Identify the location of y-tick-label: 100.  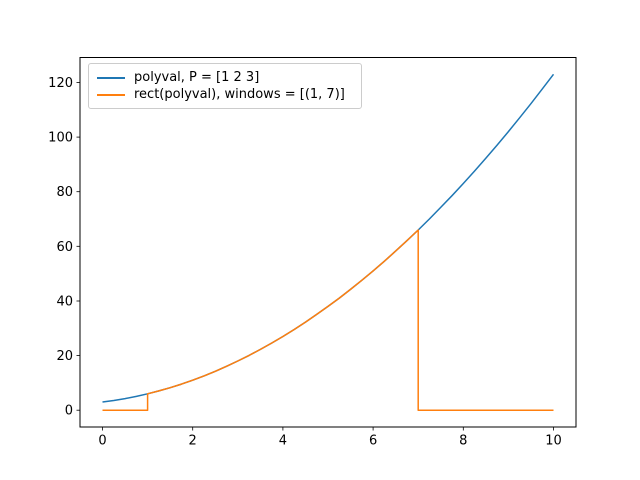
(60, 138).